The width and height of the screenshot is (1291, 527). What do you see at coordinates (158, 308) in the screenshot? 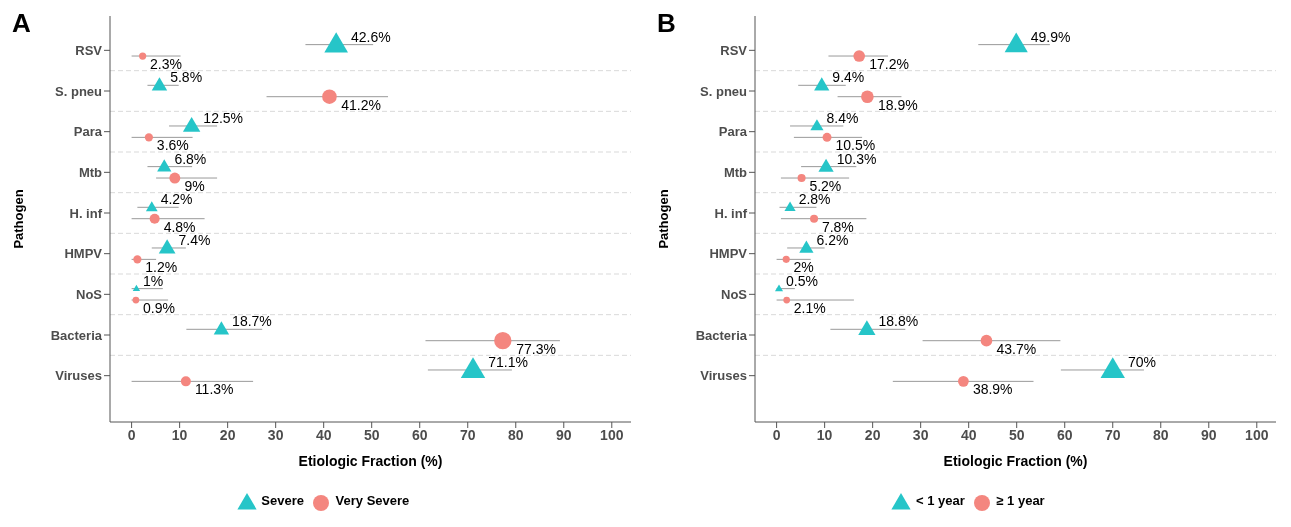
I see `data-label: 0.9%` at bounding box center [158, 308].